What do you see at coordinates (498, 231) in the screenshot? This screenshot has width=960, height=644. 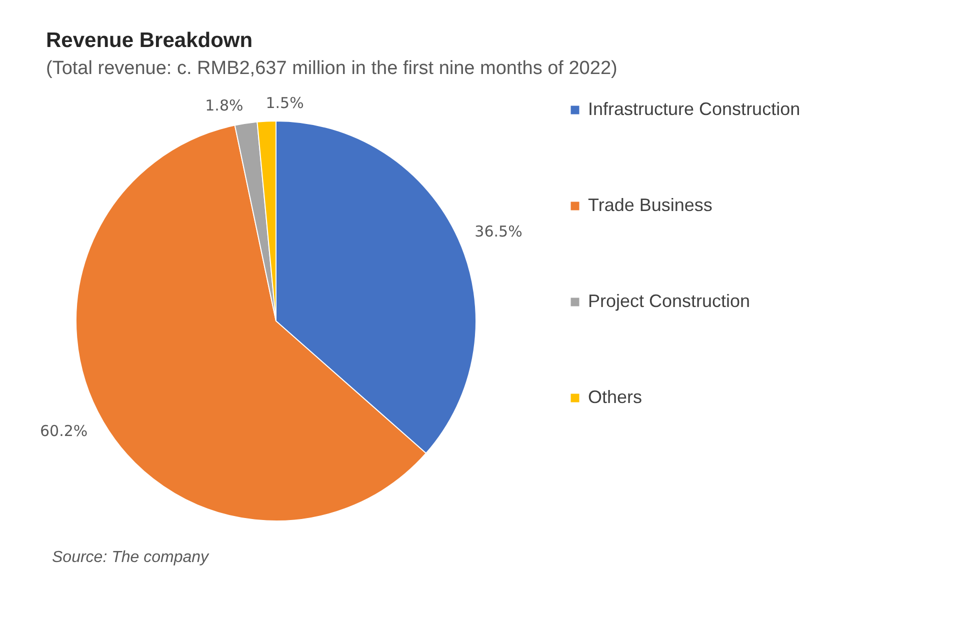 I see `data-label: 36.5%` at bounding box center [498, 231].